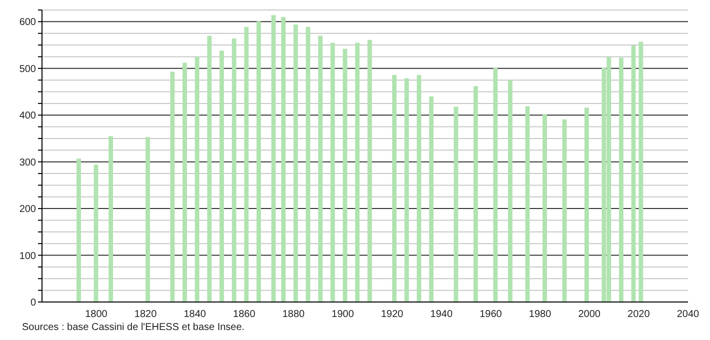 Image resolution: width=710 pixels, height=340 pixels. What do you see at coordinates (343, 314) in the screenshot?
I see `x-tick-label: 1900` at bounding box center [343, 314].